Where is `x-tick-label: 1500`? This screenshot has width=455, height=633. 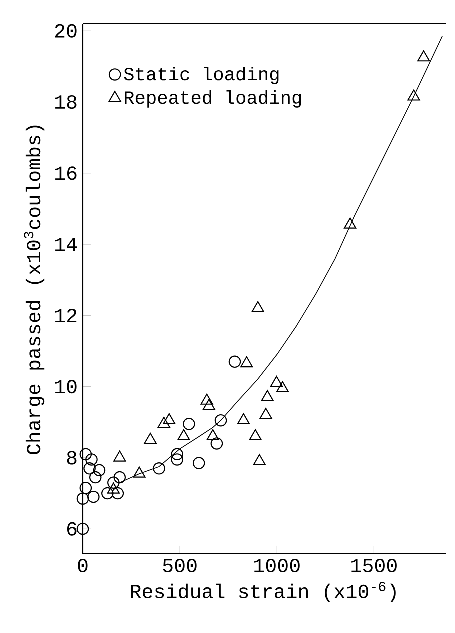 x-tick-label: 1500 is located at coordinates (374, 565).